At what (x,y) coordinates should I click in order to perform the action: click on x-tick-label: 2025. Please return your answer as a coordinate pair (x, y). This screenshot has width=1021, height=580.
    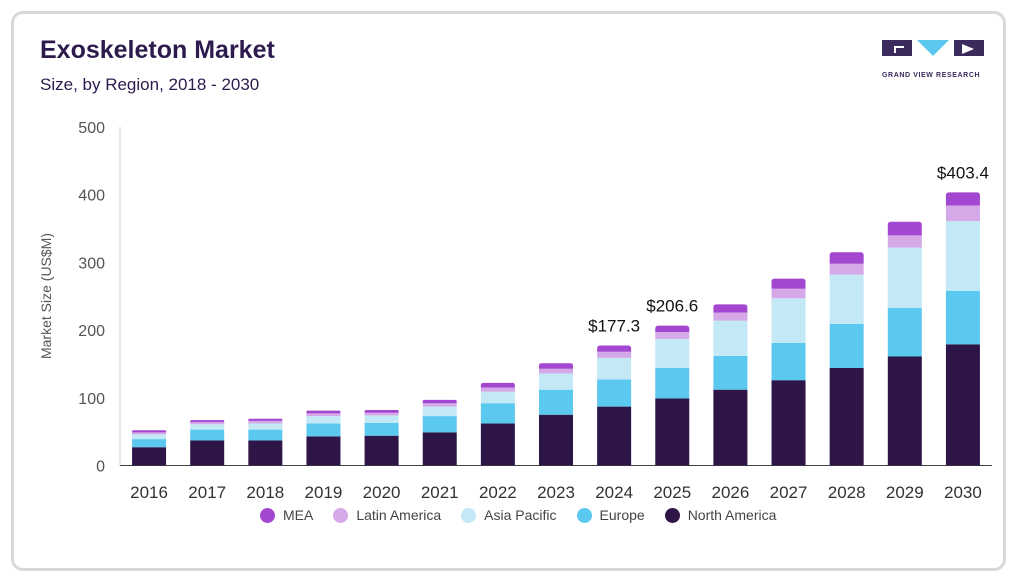
    Looking at the image, I should click on (672, 492).